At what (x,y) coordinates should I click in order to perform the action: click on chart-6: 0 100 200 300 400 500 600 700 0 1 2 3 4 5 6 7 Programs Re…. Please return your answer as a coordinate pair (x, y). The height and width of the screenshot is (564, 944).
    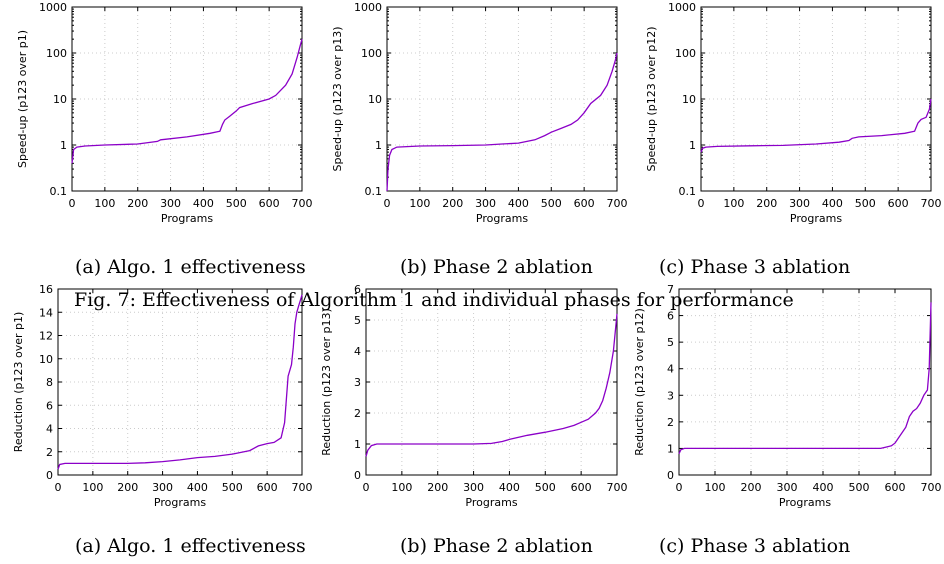
    Looking at the image, I should click on (787, 396).